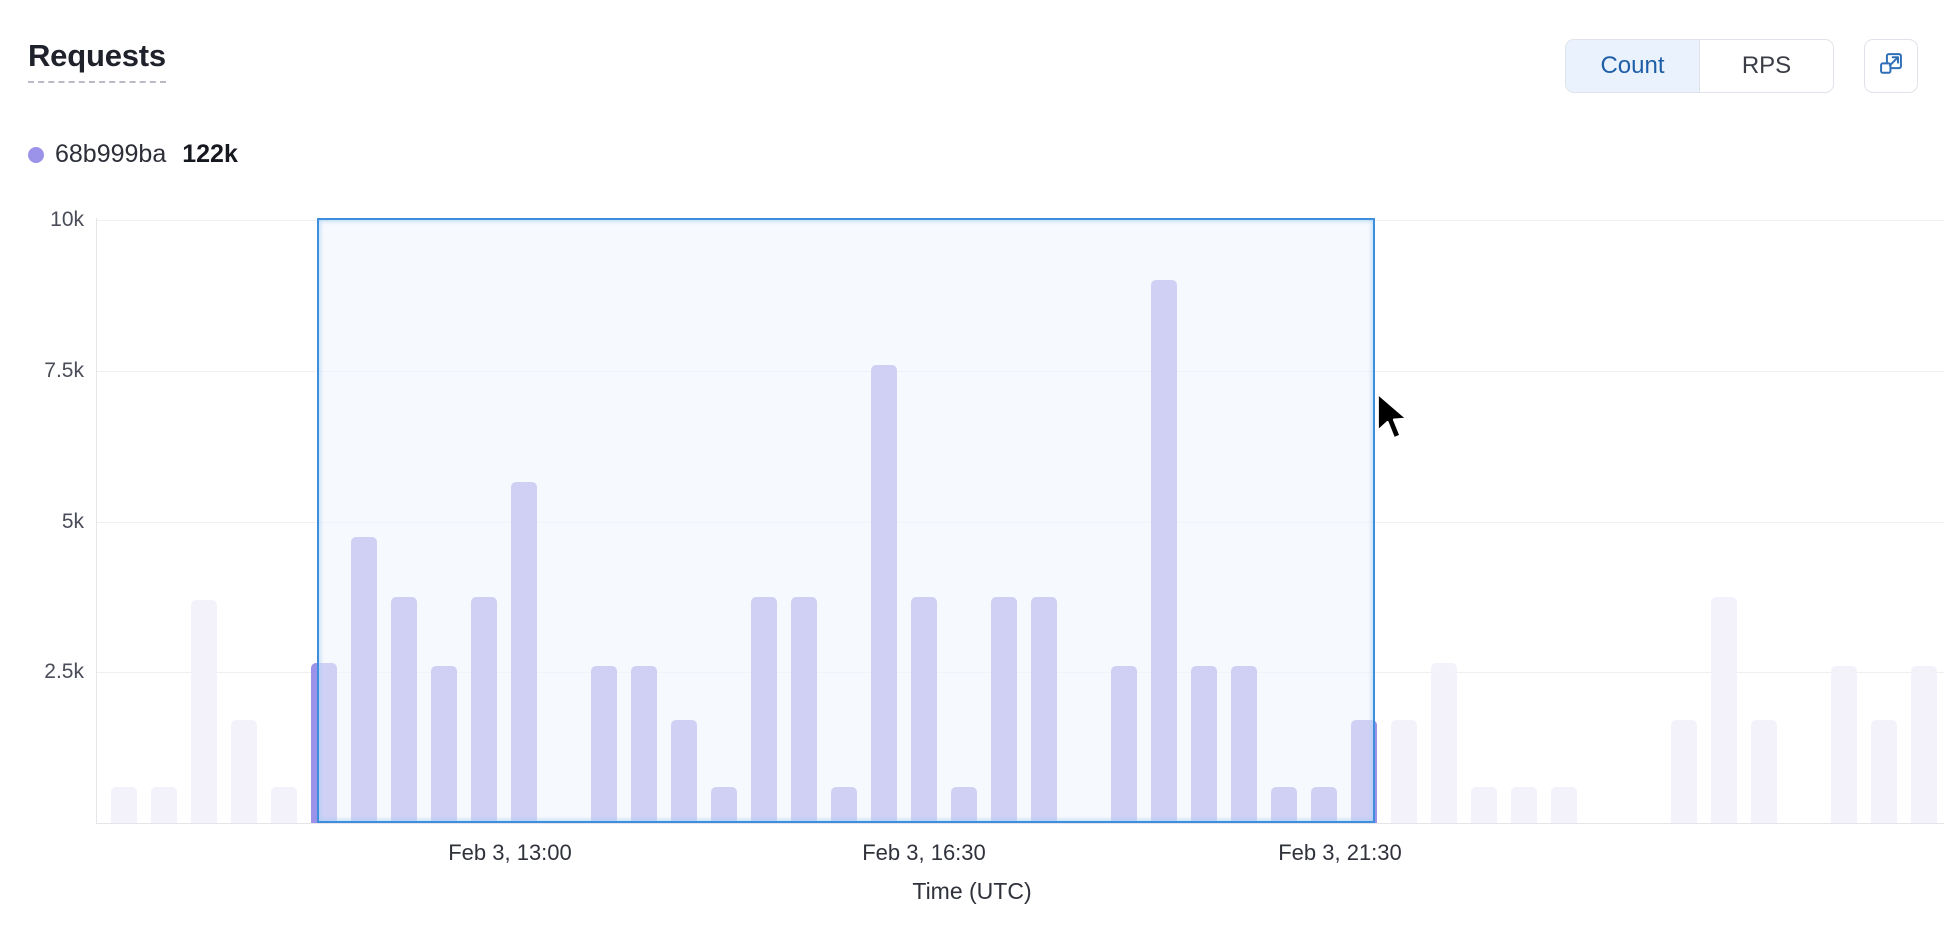 This screenshot has height=932, width=1944. Describe the element at coordinates (72, 521) in the screenshot. I see `y-tick-label: 5k` at that location.